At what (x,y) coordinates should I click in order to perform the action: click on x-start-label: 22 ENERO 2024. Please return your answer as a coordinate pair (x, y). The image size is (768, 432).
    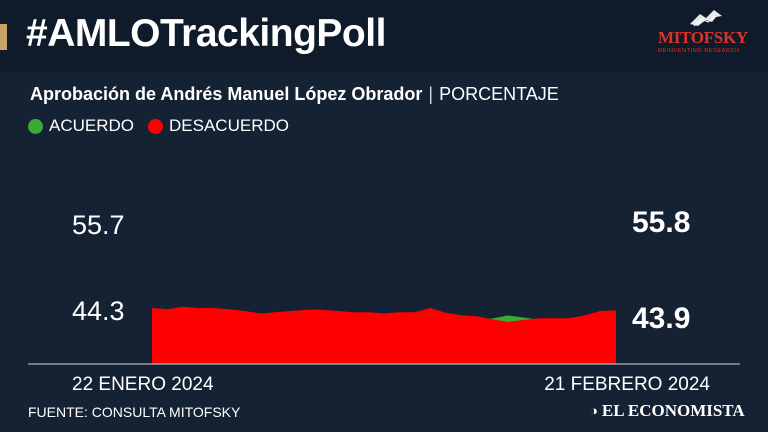
    Looking at the image, I should click on (143, 384).